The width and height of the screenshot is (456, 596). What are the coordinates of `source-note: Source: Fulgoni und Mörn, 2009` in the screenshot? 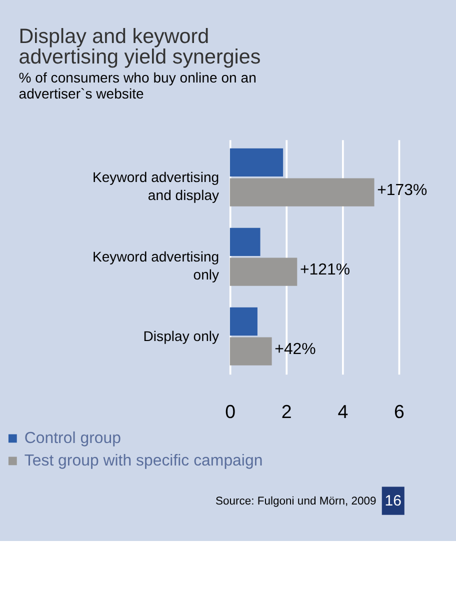 It's located at (296, 502).